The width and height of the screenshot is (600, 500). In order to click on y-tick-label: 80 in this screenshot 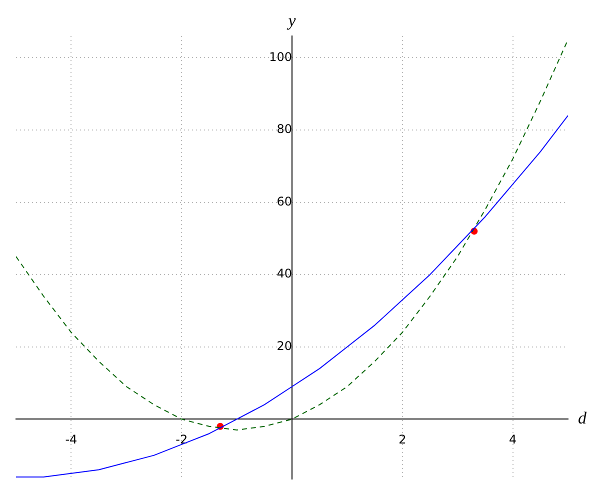, I will do `click(284, 129)`.